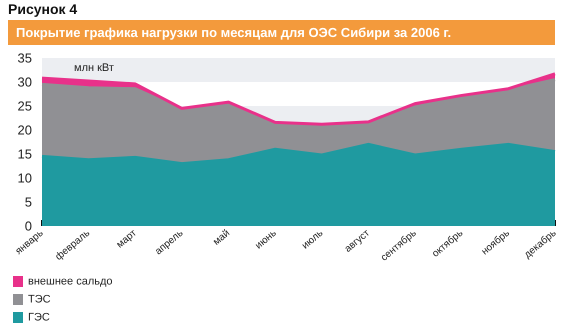 Image resolution: width=563 pixels, height=330 pixels. Describe the element at coordinates (28, 202) in the screenshot. I see `y-tick-label: 5` at that location.